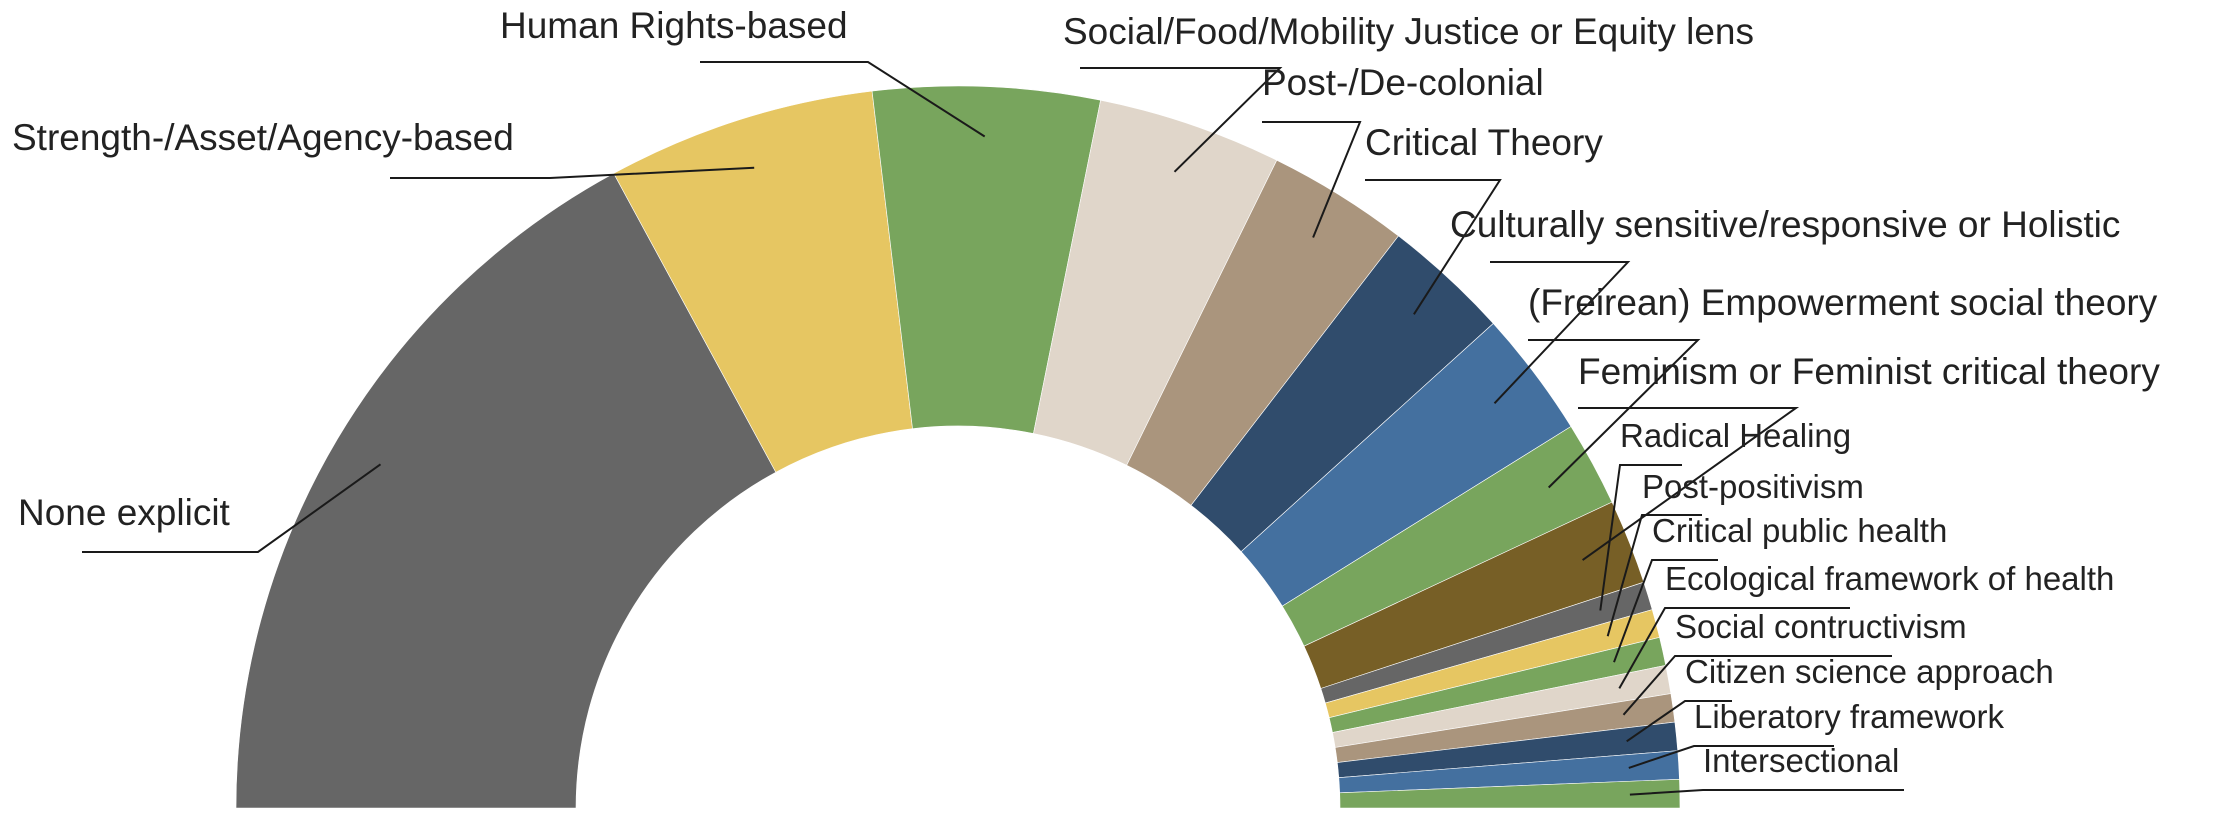 This screenshot has width=2216, height=816. Describe the element at coordinates (1403, 82) in the screenshot. I see `category-label-5: Post-/De-colonial` at that location.